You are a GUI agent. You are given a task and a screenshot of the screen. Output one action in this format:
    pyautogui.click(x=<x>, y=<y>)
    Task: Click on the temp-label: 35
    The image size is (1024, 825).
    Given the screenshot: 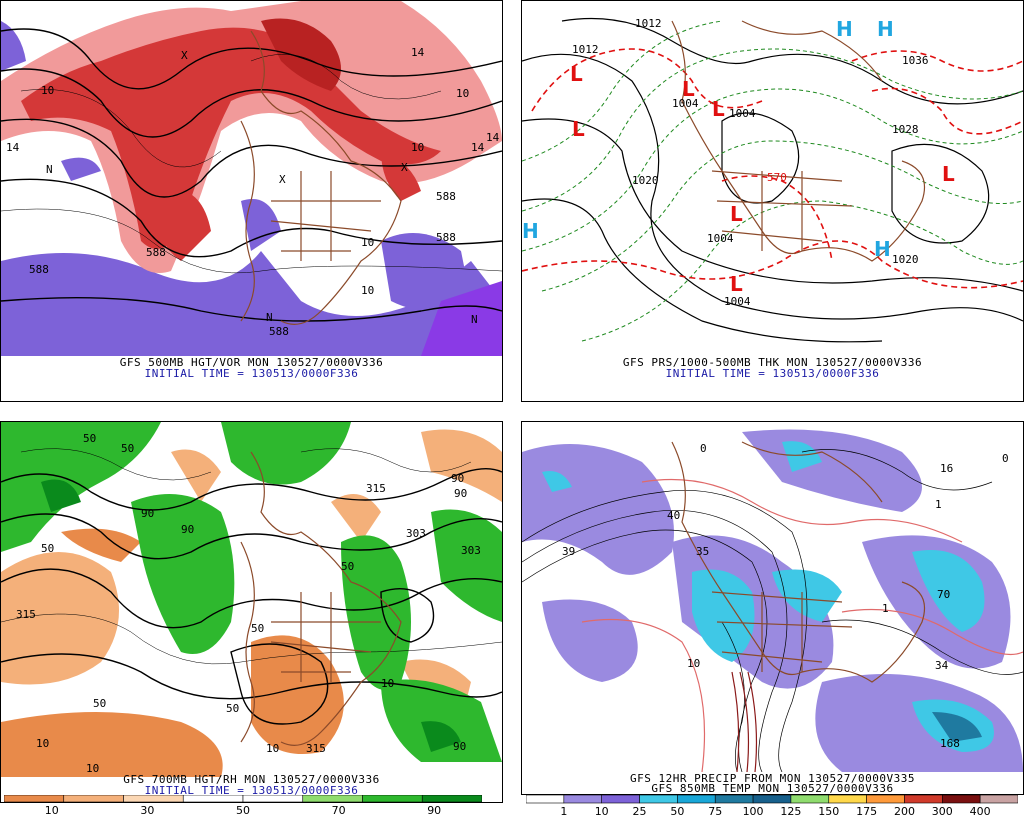 What is the action you would take?
    pyautogui.click(x=702, y=551)
    